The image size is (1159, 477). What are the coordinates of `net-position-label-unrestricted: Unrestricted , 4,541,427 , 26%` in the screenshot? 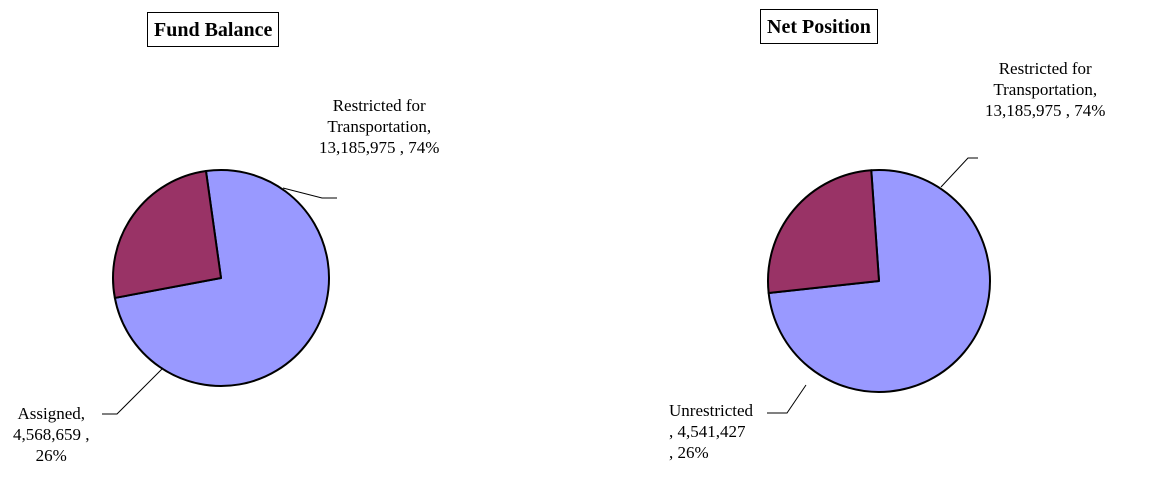 It's located at (711, 431).